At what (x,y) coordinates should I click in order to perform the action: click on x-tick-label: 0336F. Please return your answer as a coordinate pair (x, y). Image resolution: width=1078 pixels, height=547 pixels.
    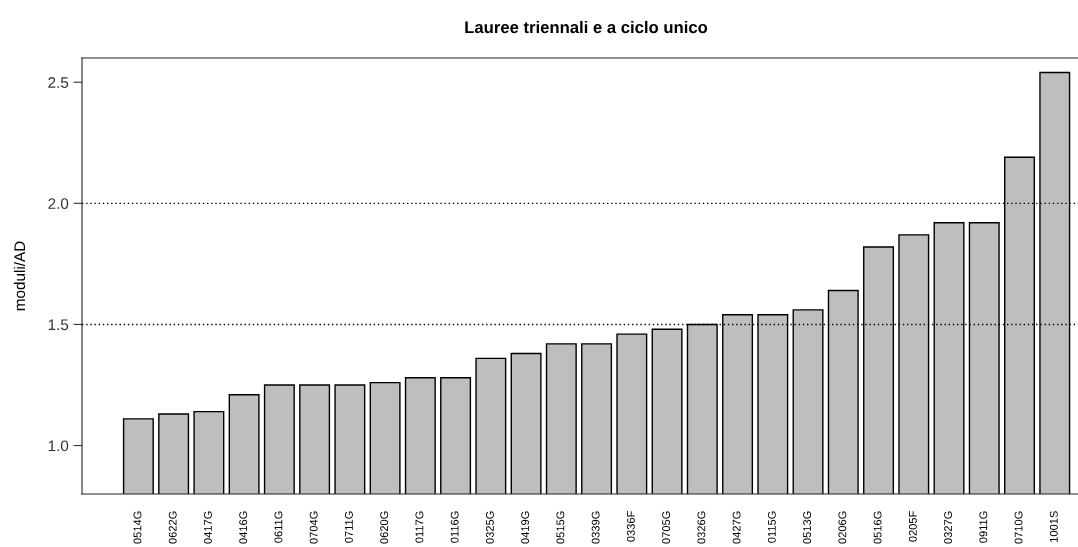
    Looking at the image, I should click on (630, 526).